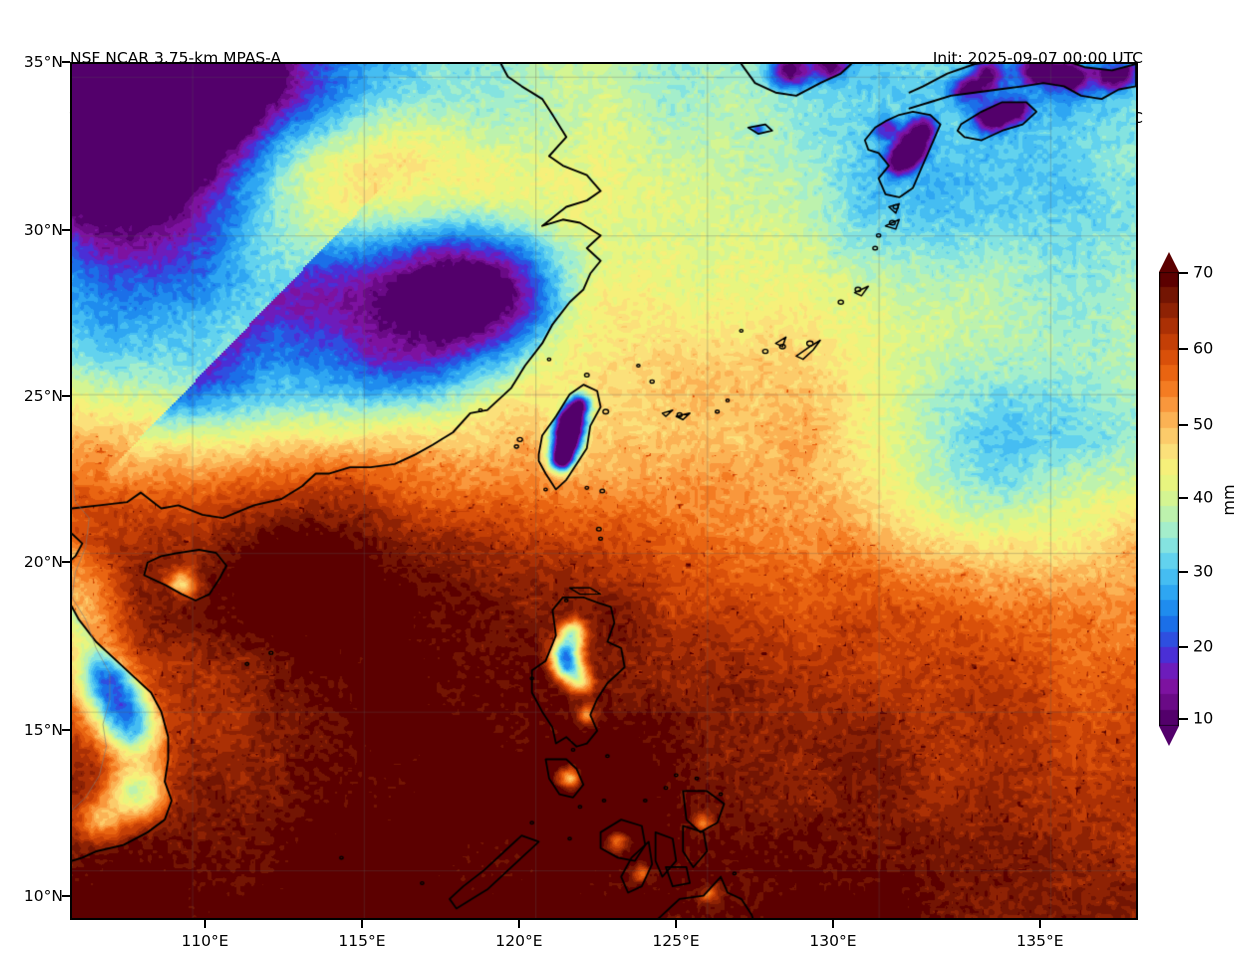 This screenshot has width=1251, height=971. I want to click on lon-tick-label: 110°E, so click(205, 941).